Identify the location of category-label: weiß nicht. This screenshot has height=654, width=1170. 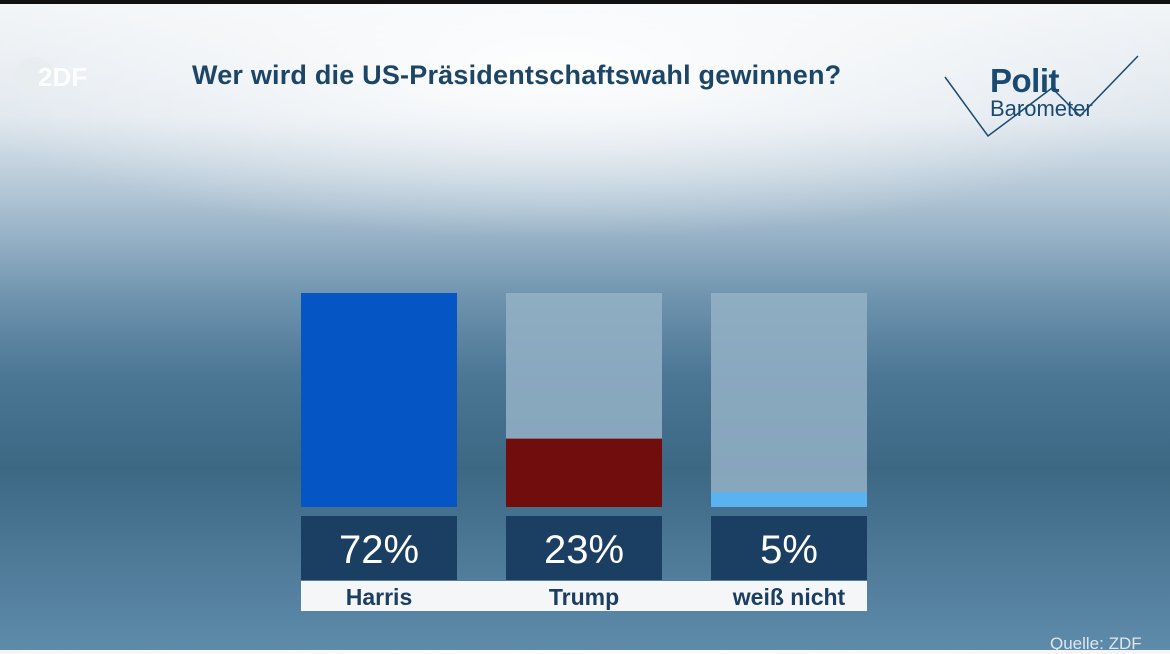
(789, 597).